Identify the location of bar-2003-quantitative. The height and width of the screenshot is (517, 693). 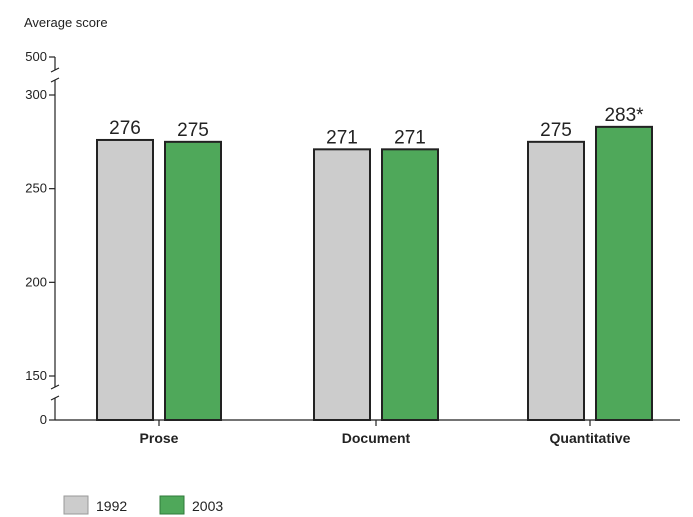
(624, 273).